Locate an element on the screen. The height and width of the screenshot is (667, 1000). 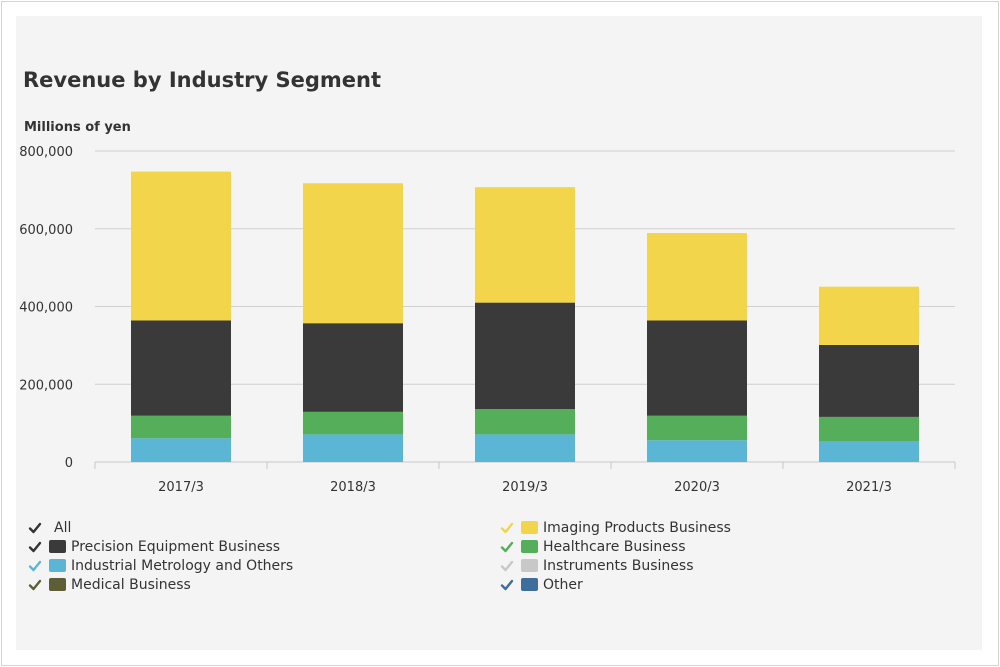
legend-label: Imaging Products Business is located at coordinates (637, 527).